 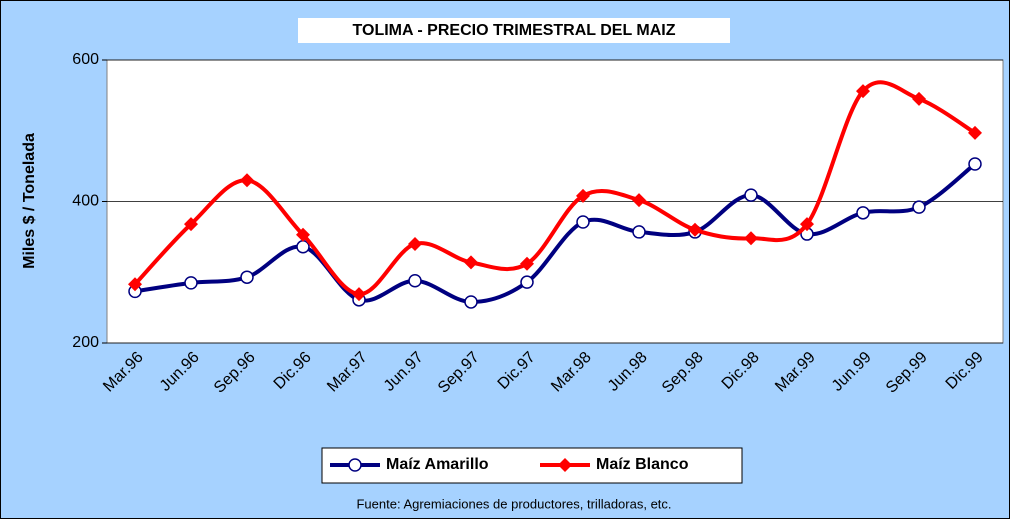 I want to click on y-axis-title: Miles $ / Tonelada, so click(x=29, y=201).